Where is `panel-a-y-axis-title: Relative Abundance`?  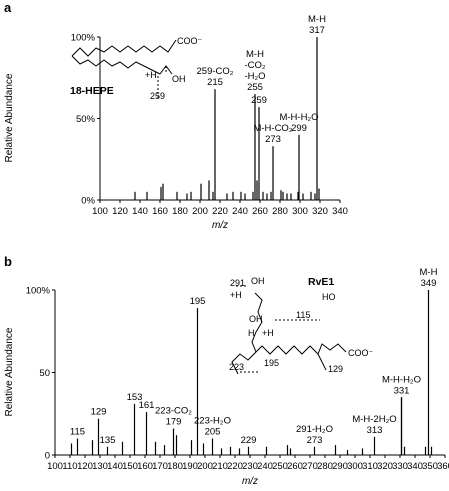
panel-a-y-axis-title: Relative Abundance is located at coordinates (9, 117).